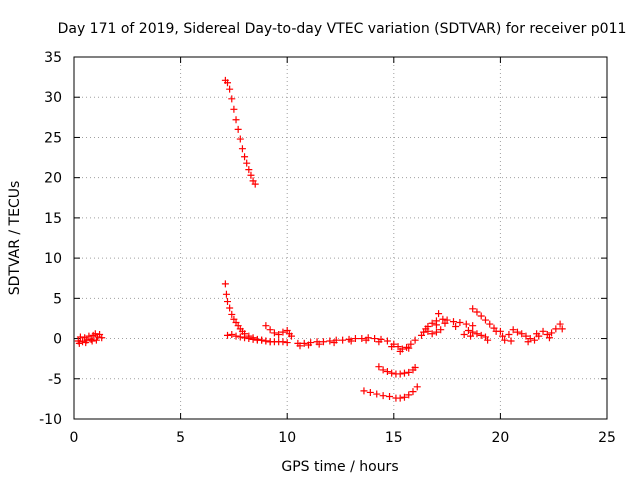  I want to click on series-arc-flat-a, so click(249, 338).